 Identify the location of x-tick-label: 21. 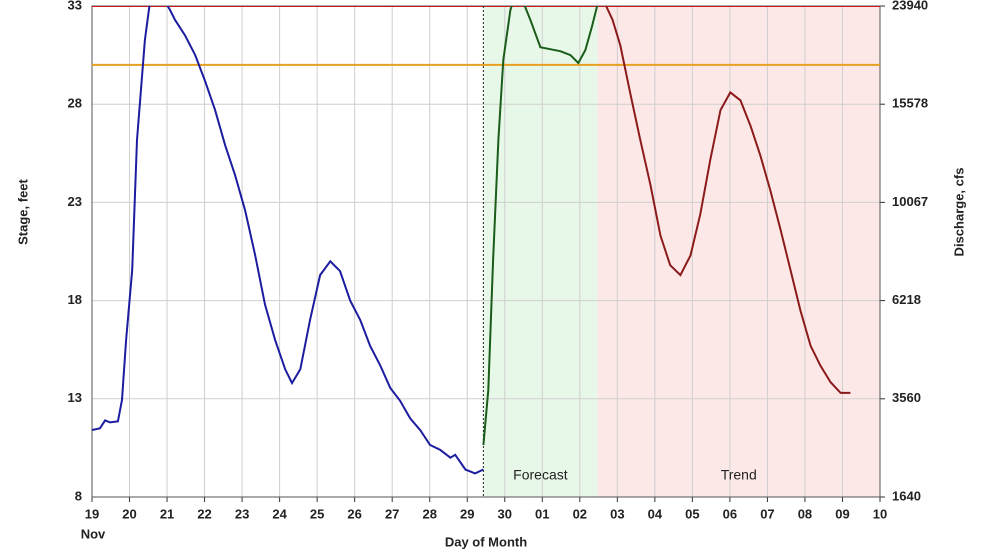
(167, 513).